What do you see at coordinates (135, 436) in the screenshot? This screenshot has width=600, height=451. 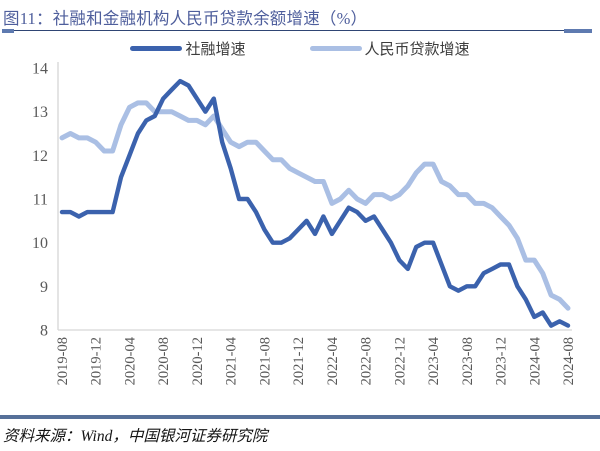 I see `source-text: 资料来源：Wind，中国银河证券研究院` at bounding box center [135, 436].